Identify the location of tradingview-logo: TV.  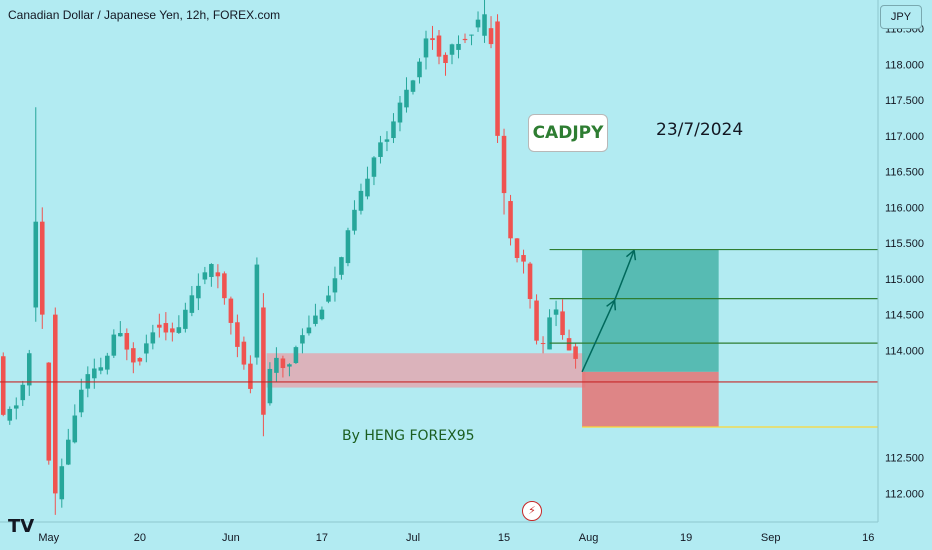
(21, 526).